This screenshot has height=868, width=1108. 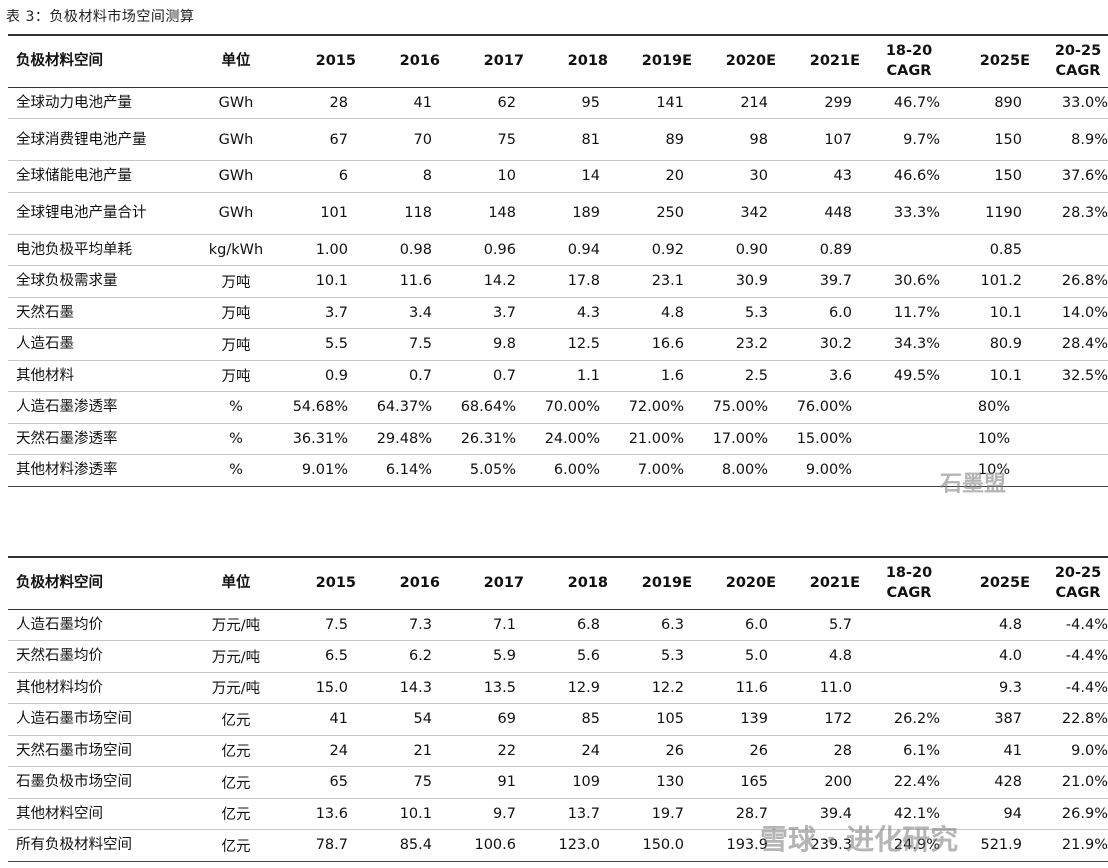 What do you see at coordinates (488, 139) in the screenshot?
I see `value-cell: 75` at bounding box center [488, 139].